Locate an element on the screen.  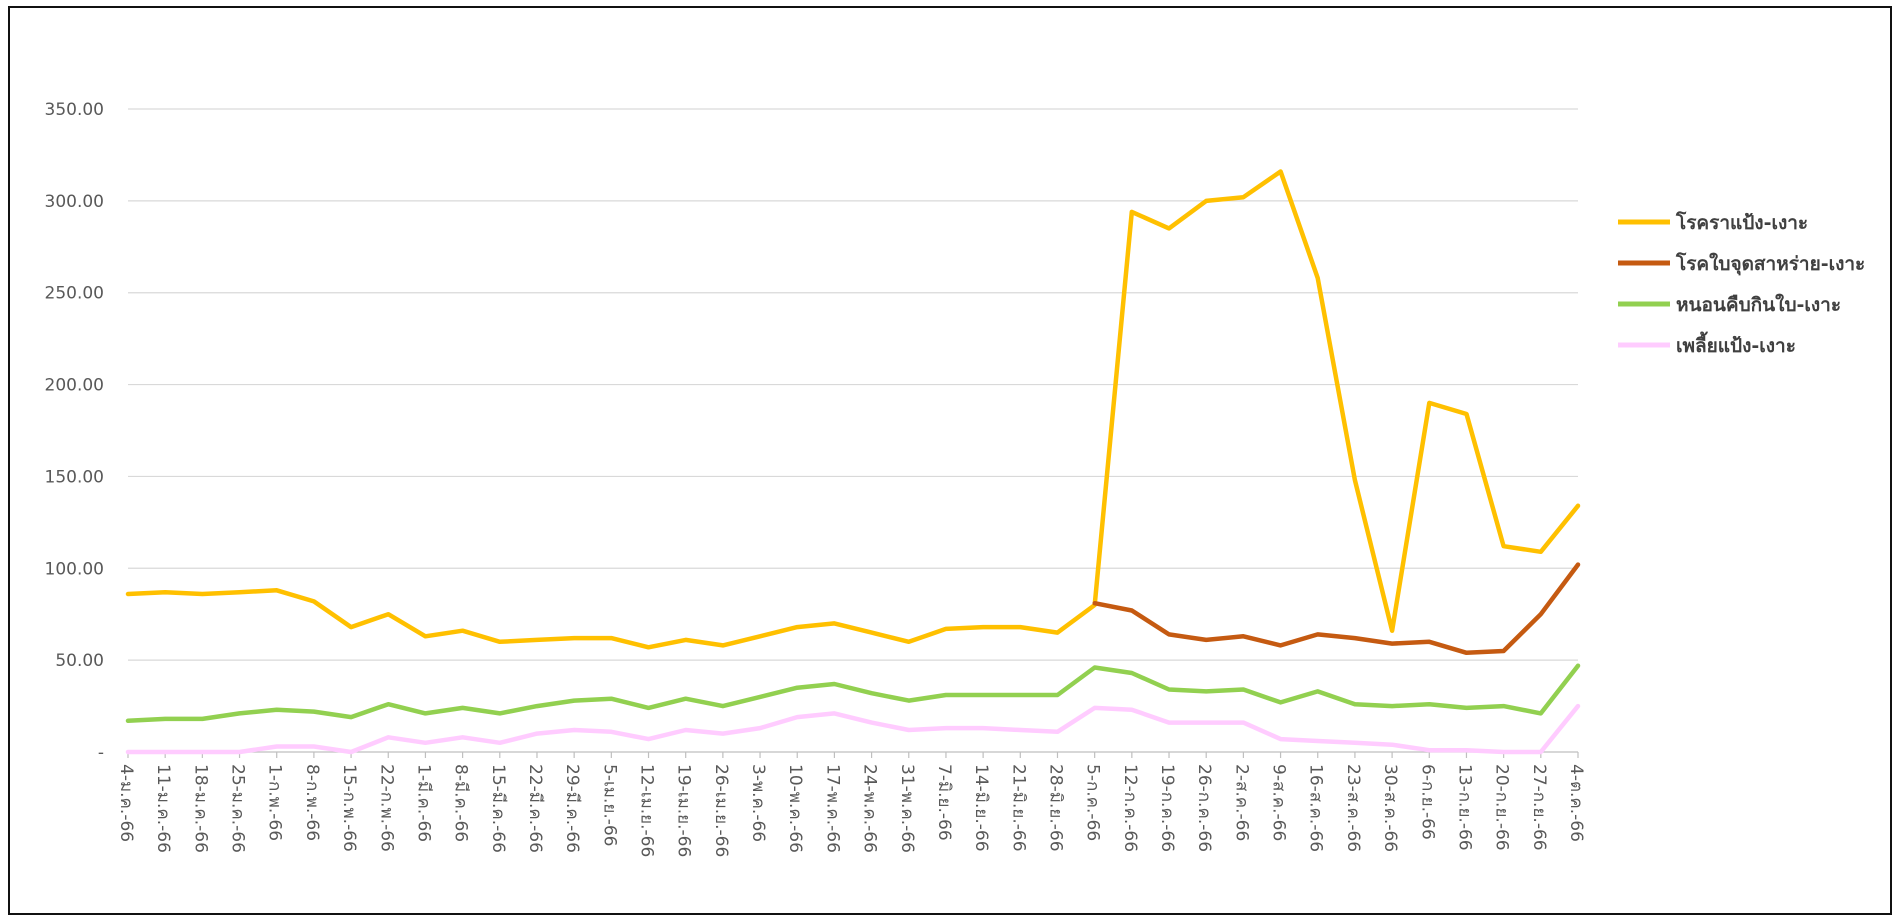
x-tick-label: 15-ก.พ.-66 is located at coordinates (349, 808).